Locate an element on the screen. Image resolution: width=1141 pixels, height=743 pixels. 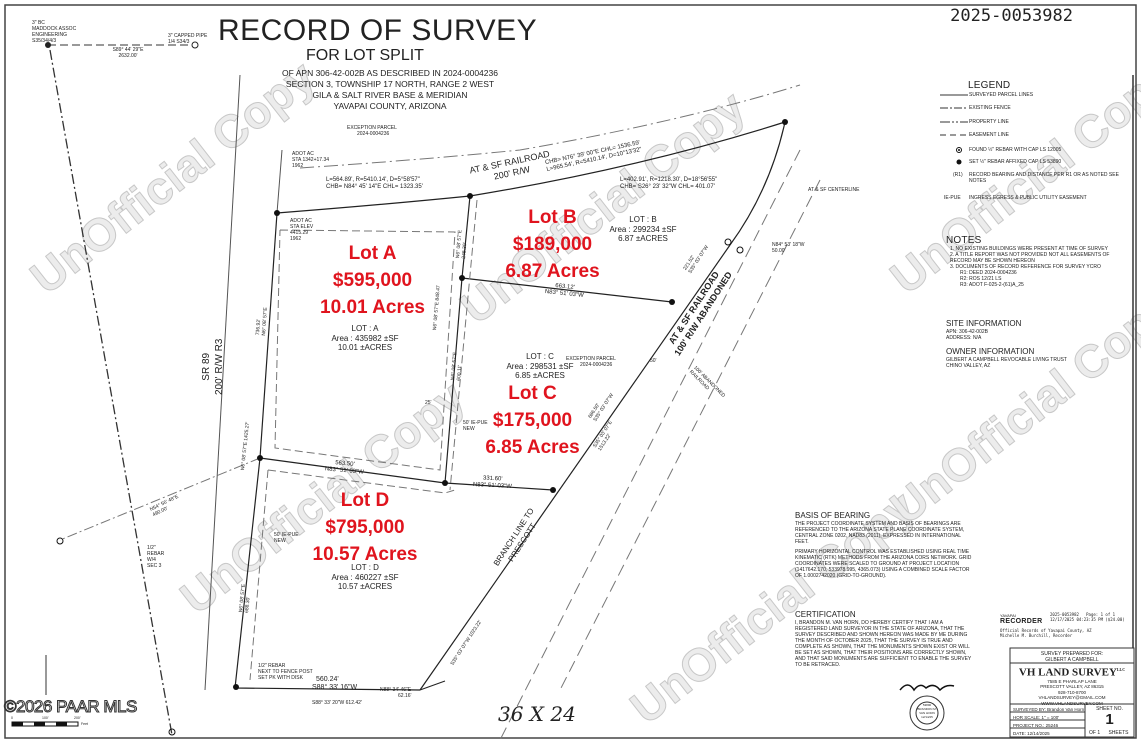
legend-item: EASEMENT LINE is located at coordinates (989, 135).